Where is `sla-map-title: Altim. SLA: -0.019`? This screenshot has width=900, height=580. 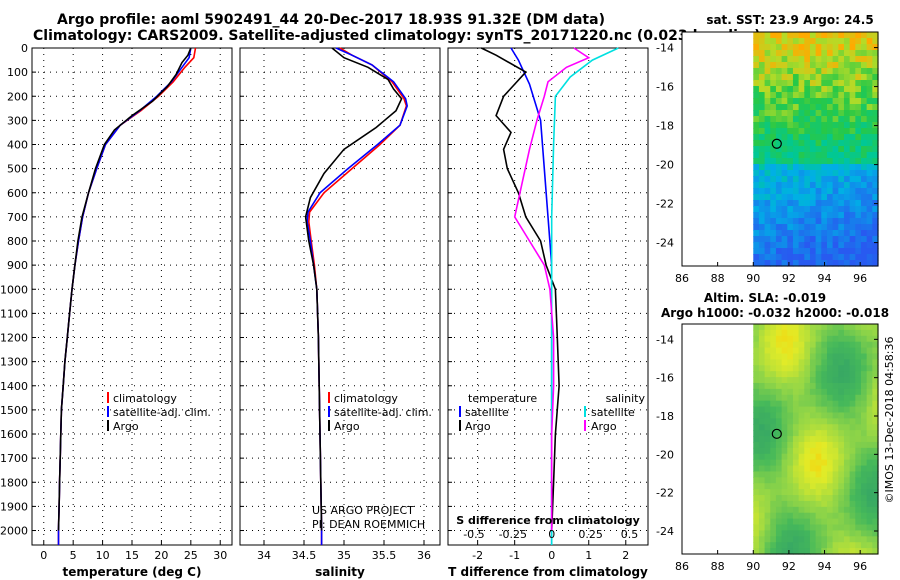
sla-map-title: Altim. SLA: -0.019 is located at coordinates (765, 298).